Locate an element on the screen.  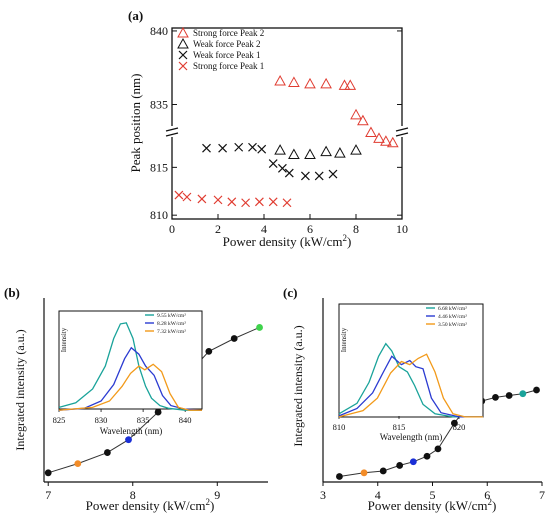
panel-b-inset-legend-label: 9.55 kW/cm² is located at coordinates (171, 316).